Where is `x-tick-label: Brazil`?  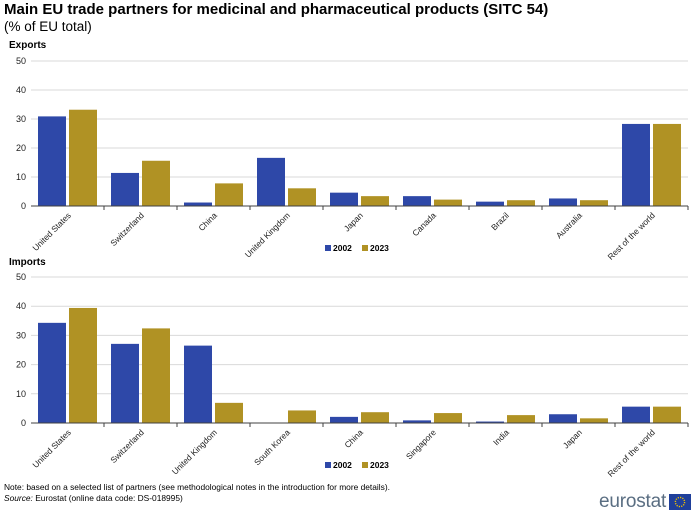
x-tick-label: Brazil is located at coordinates (500, 221).